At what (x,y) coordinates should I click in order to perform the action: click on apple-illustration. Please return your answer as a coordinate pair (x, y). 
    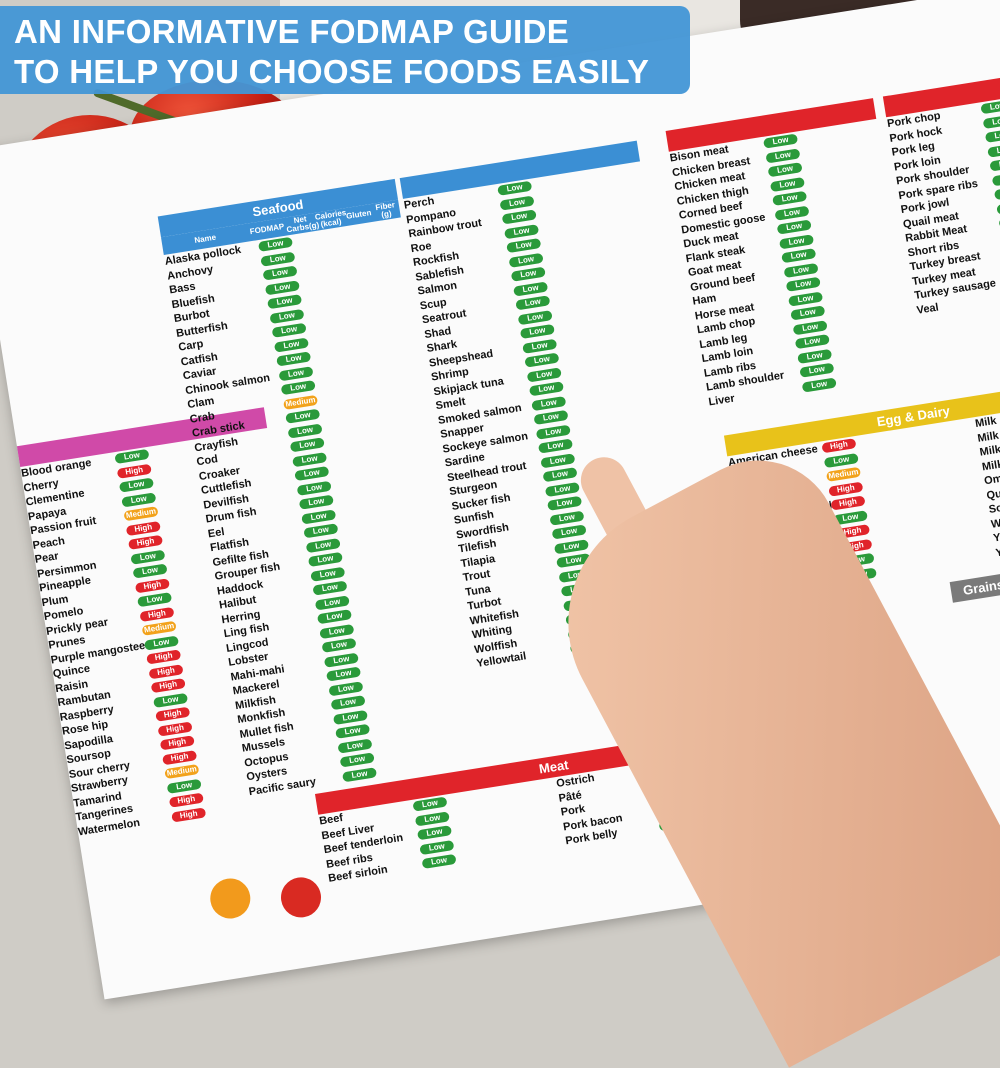
    Looking at the image, I should click on (301, 897).